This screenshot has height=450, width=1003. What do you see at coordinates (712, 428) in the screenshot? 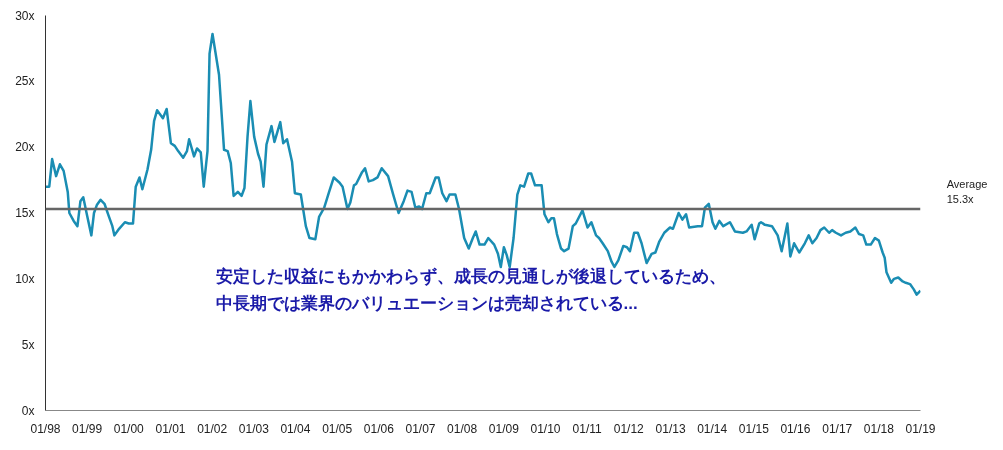
I see `x-tick-label: 01/14` at bounding box center [712, 428].